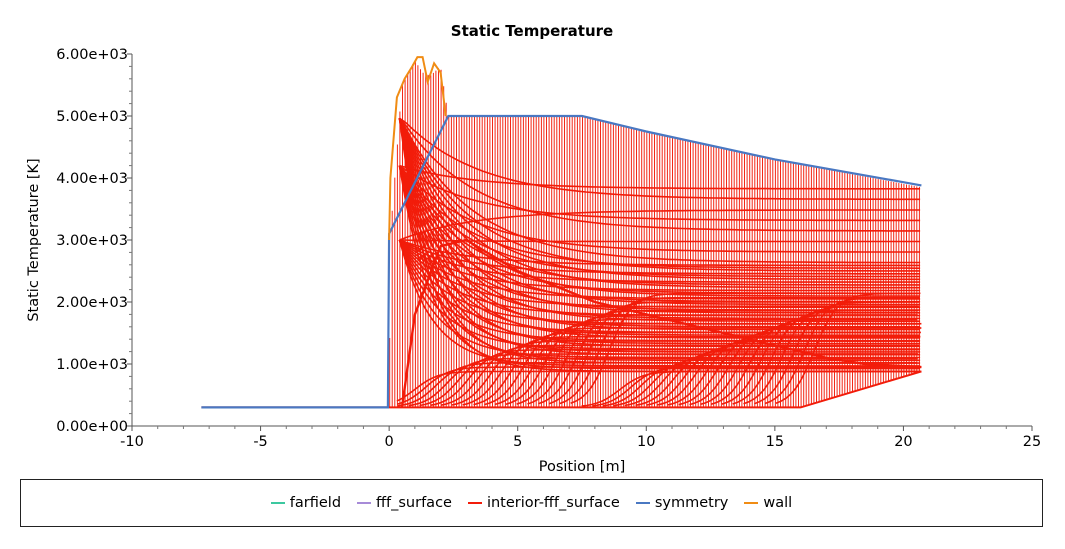 This screenshot has width=1065, height=549. I want to click on x-tick-label: 10, so click(646, 442).